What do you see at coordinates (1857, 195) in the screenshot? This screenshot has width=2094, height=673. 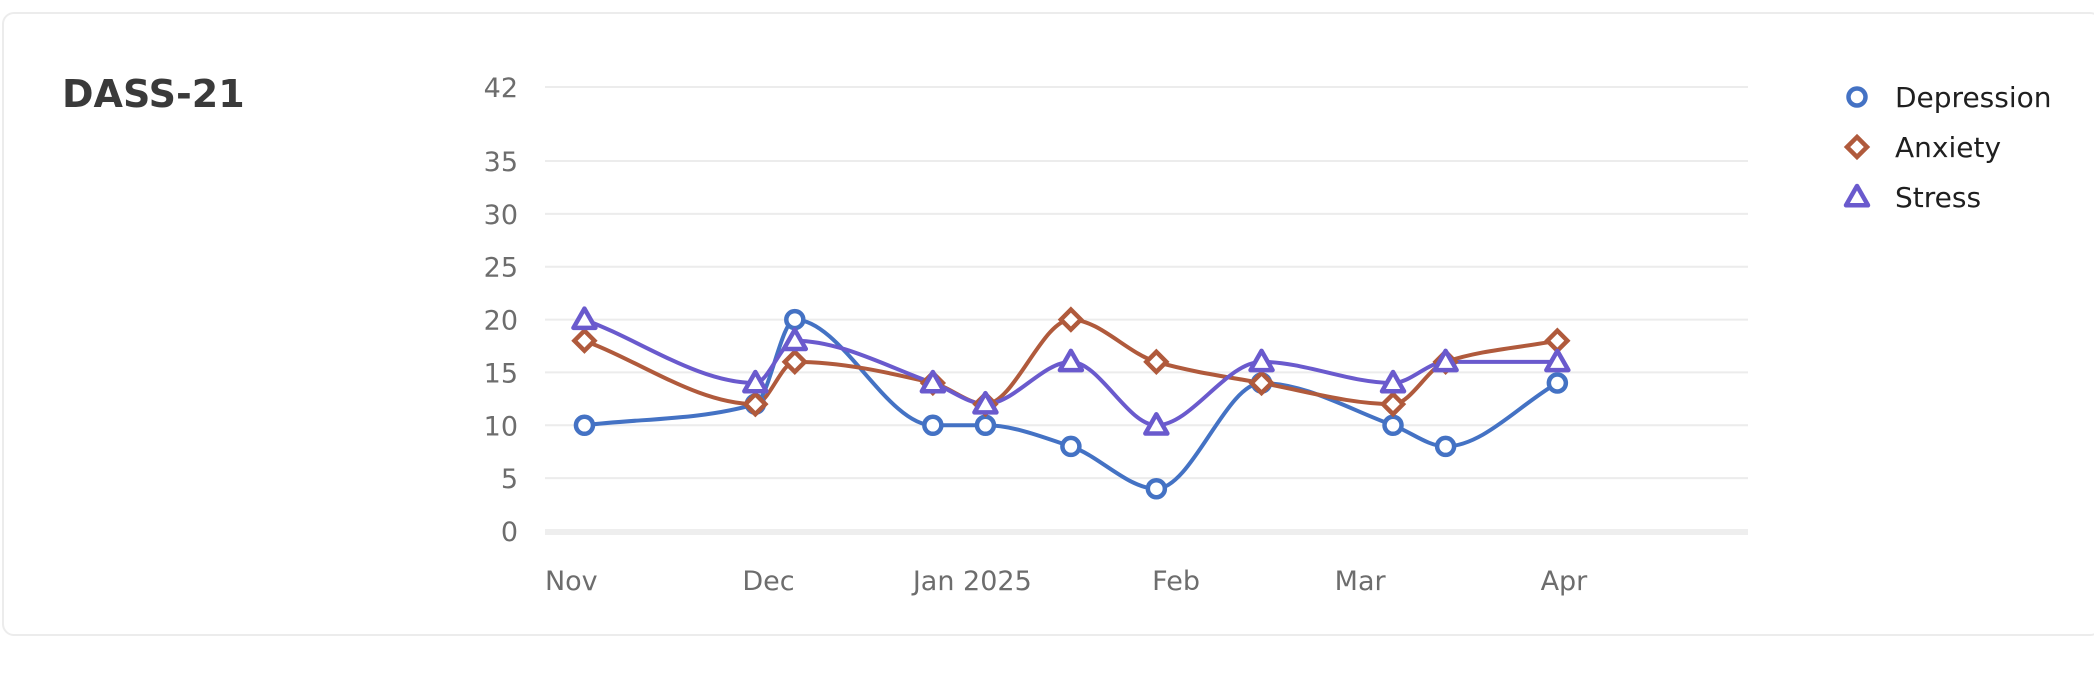 I see `stress-legend-marker` at bounding box center [1857, 195].